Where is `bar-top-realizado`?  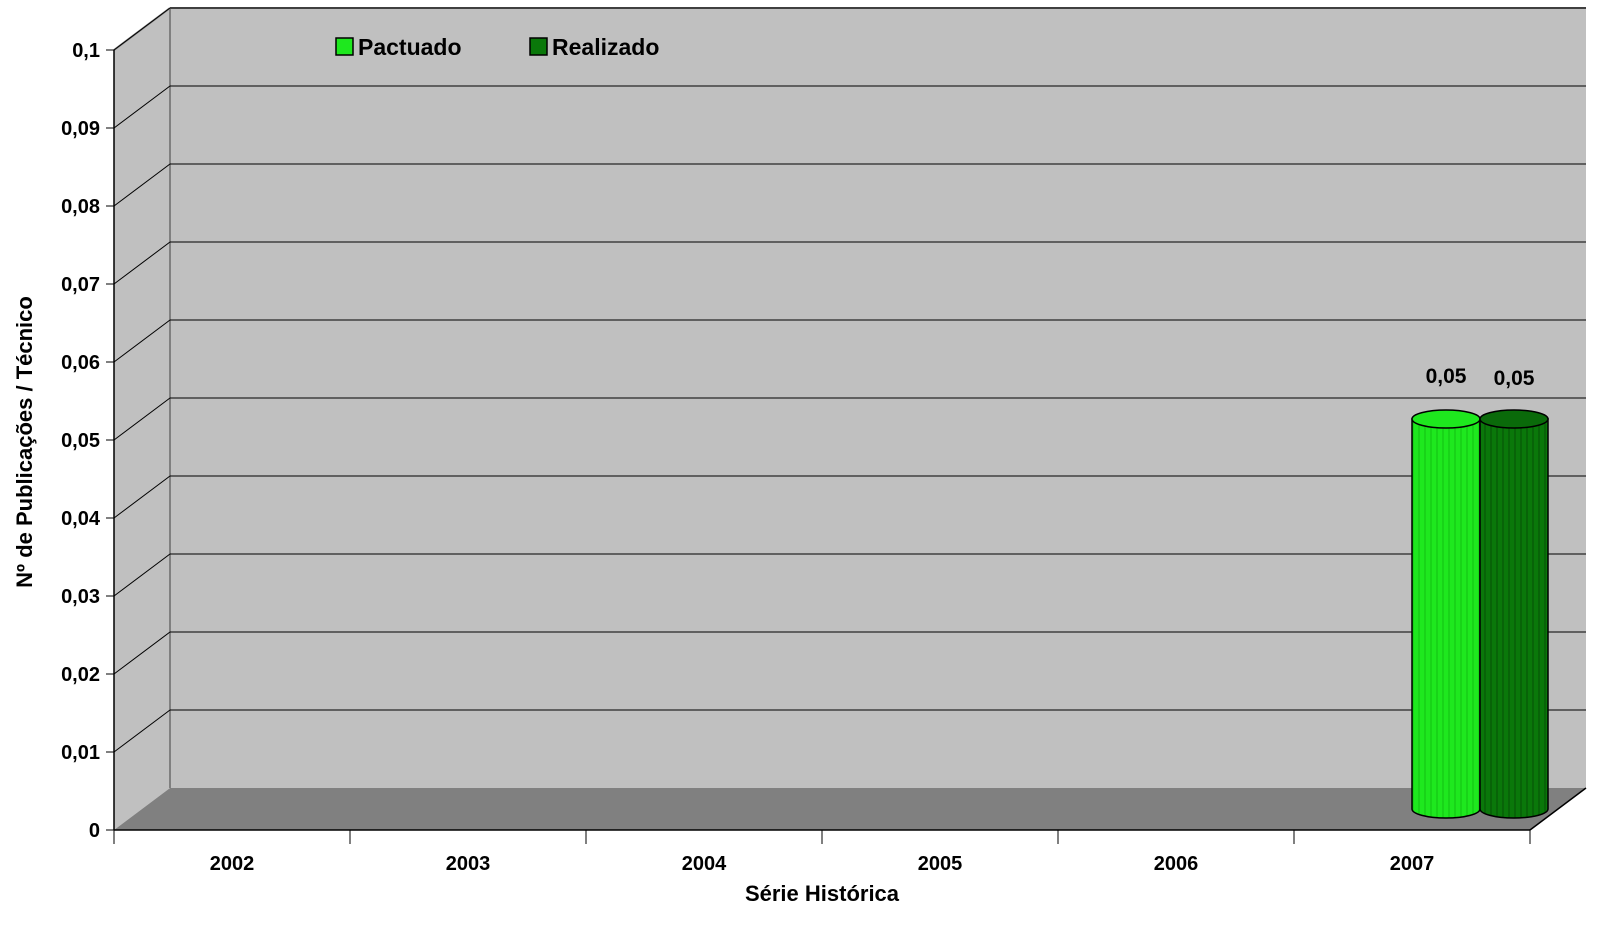 bar-top-realizado is located at coordinates (1514, 419).